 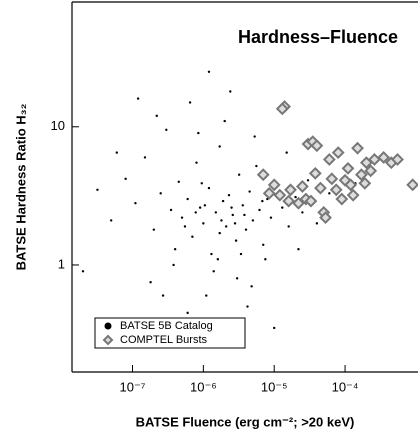 What do you see at coordinates (274, 386) in the screenshot?
I see `x-tick-label: 10⁻⁵` at bounding box center [274, 386].